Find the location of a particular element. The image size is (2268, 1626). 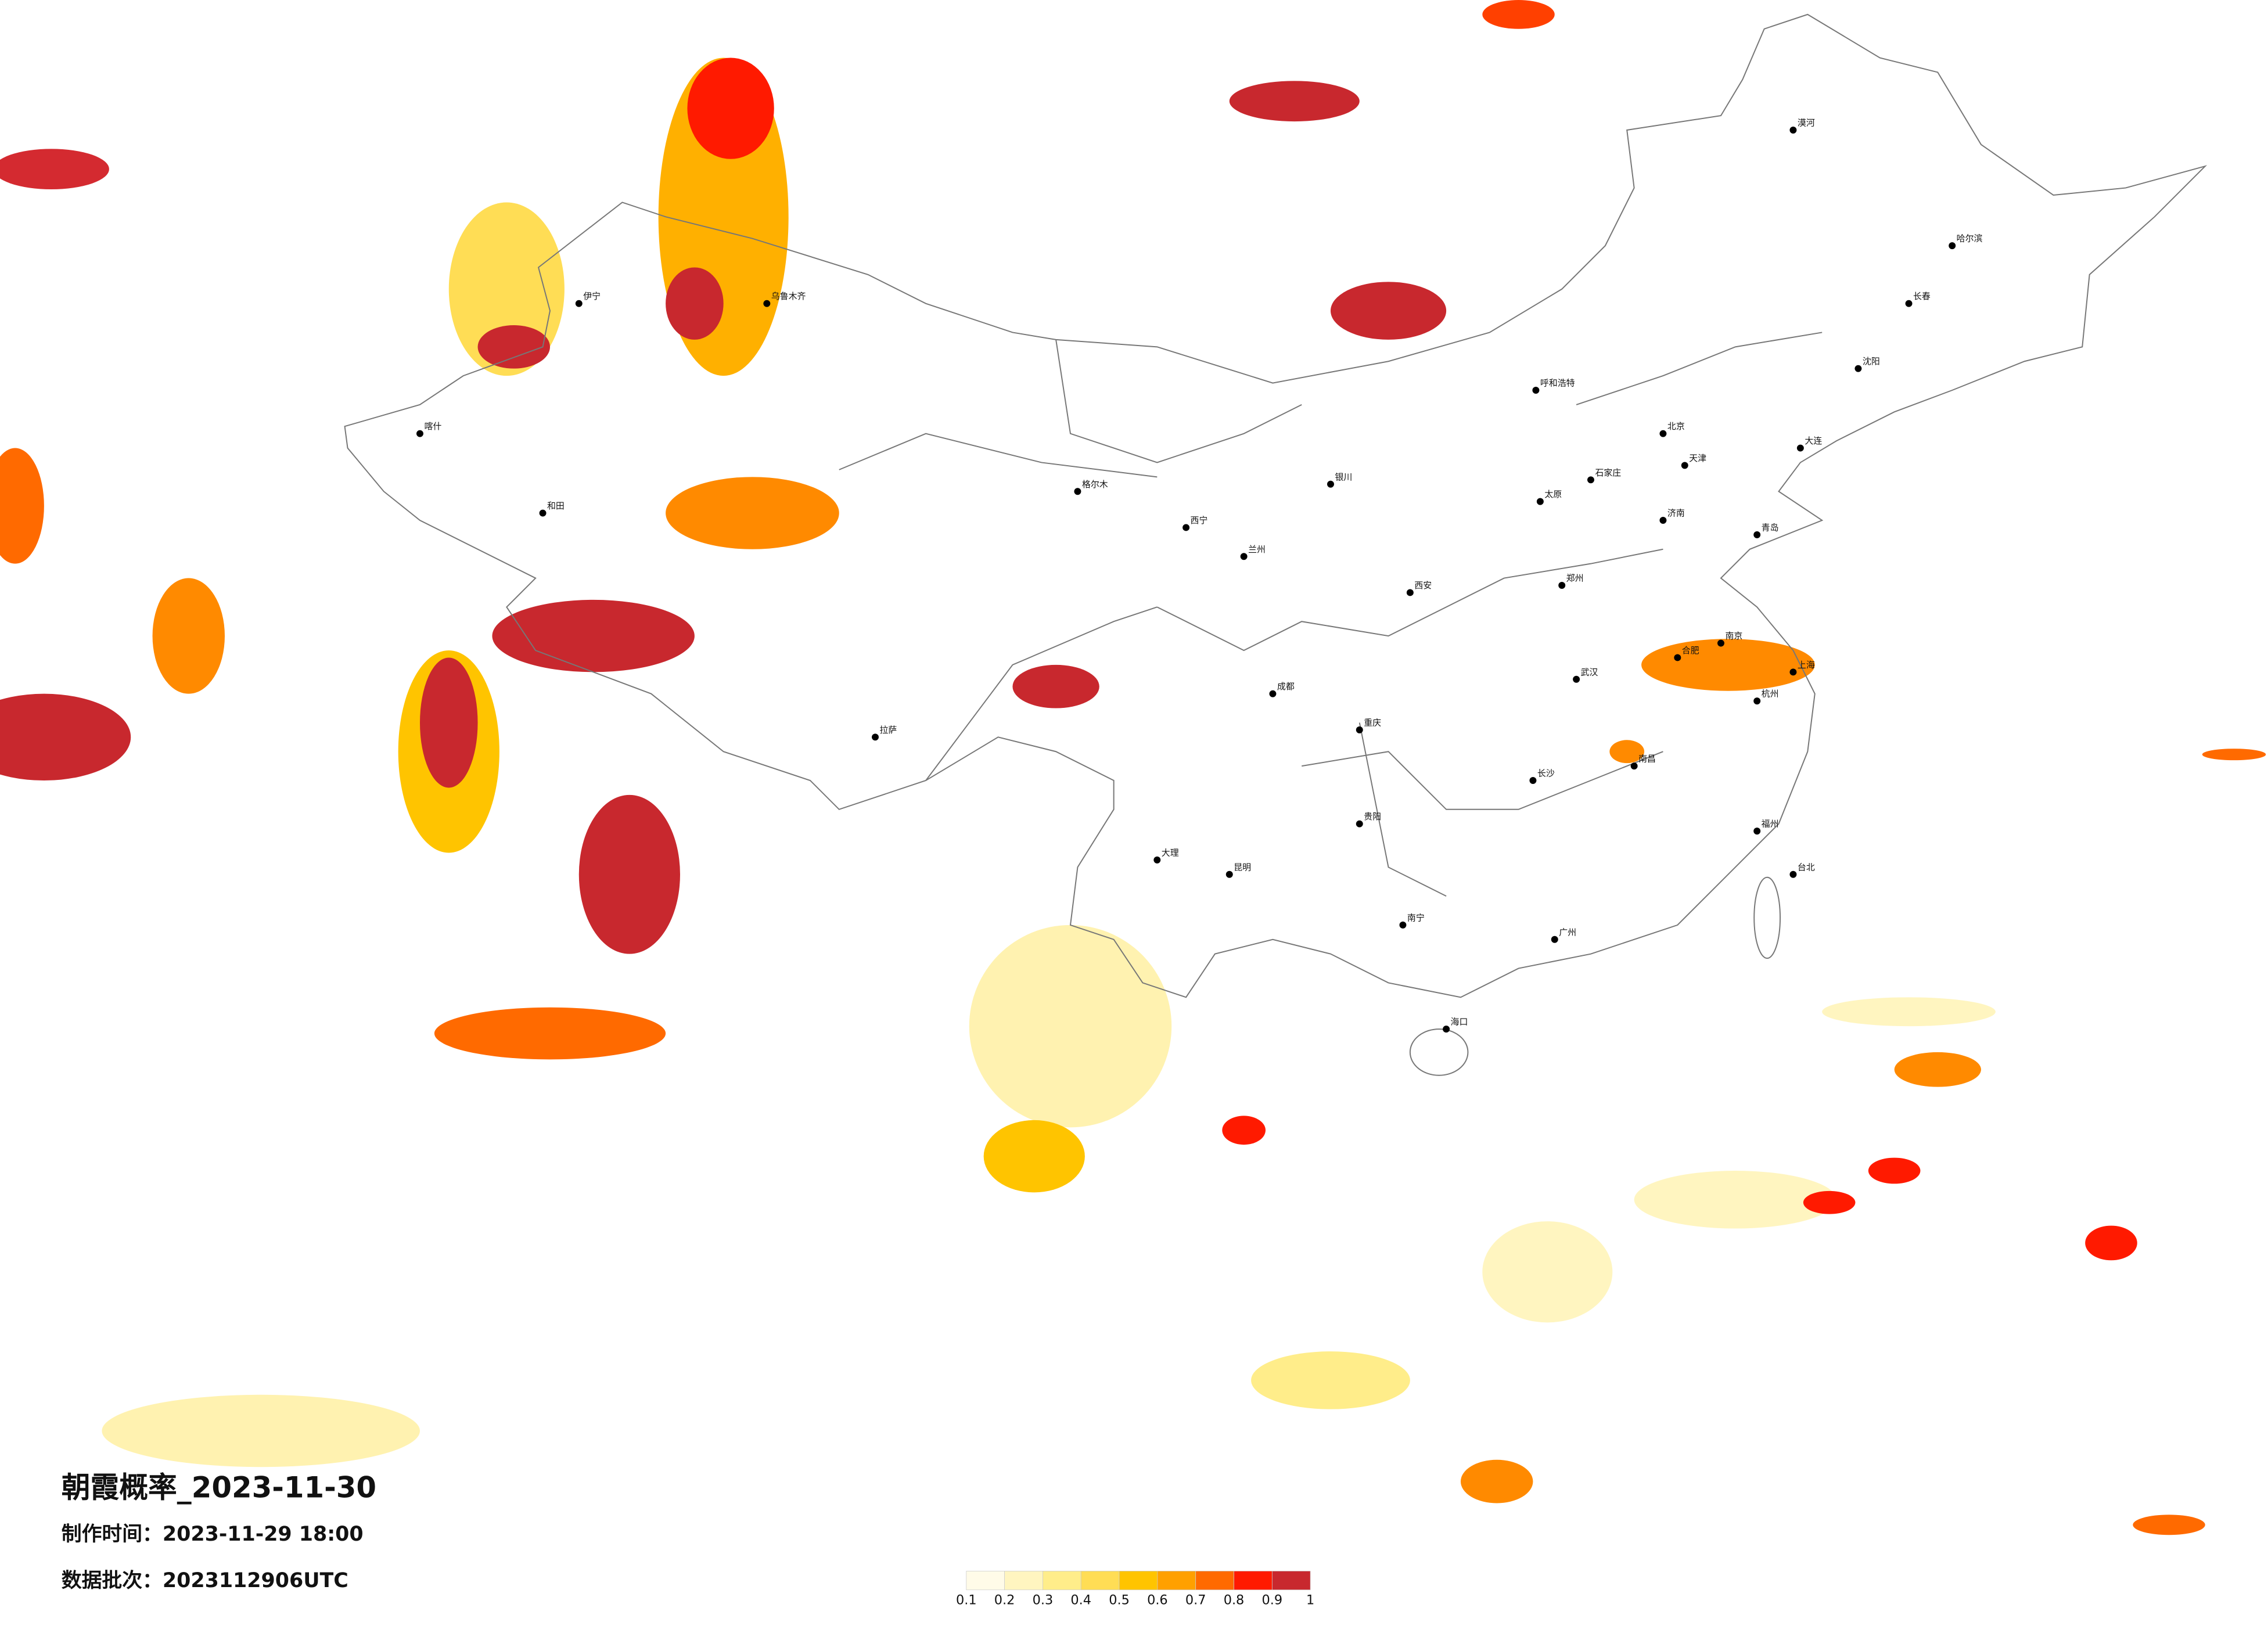

city-label: 长春 is located at coordinates (1922, 296).